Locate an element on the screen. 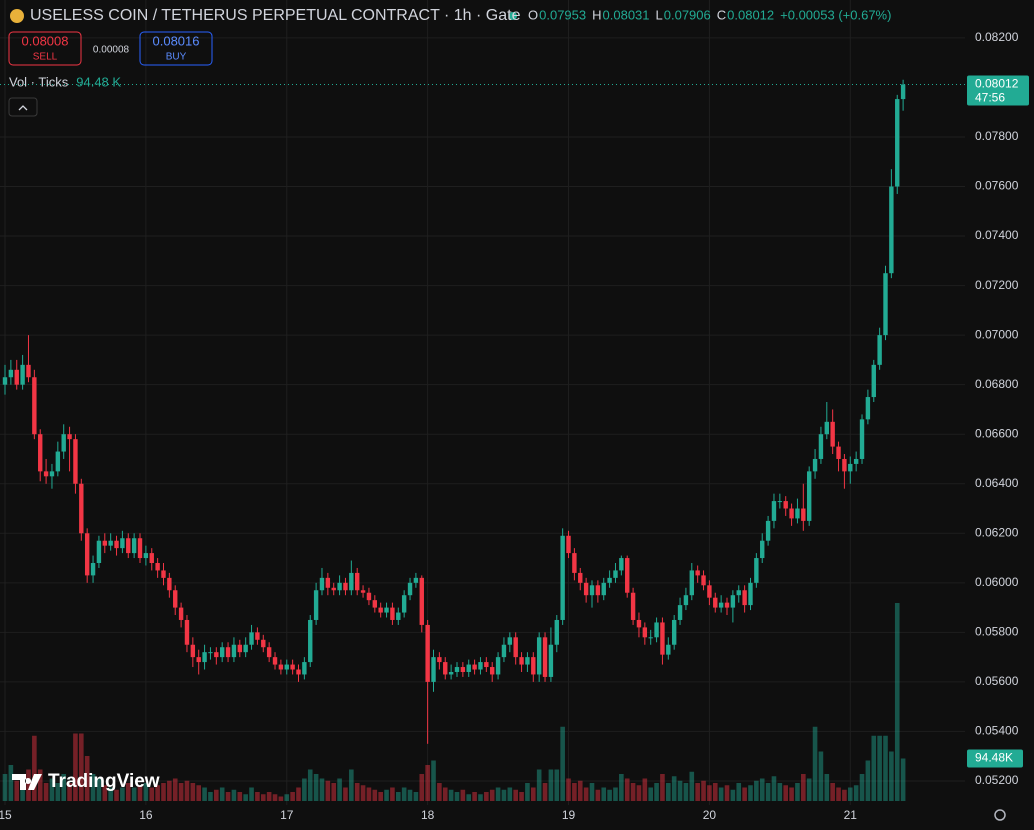 The image size is (1034, 830). legend-text: L is located at coordinates (659, 14).